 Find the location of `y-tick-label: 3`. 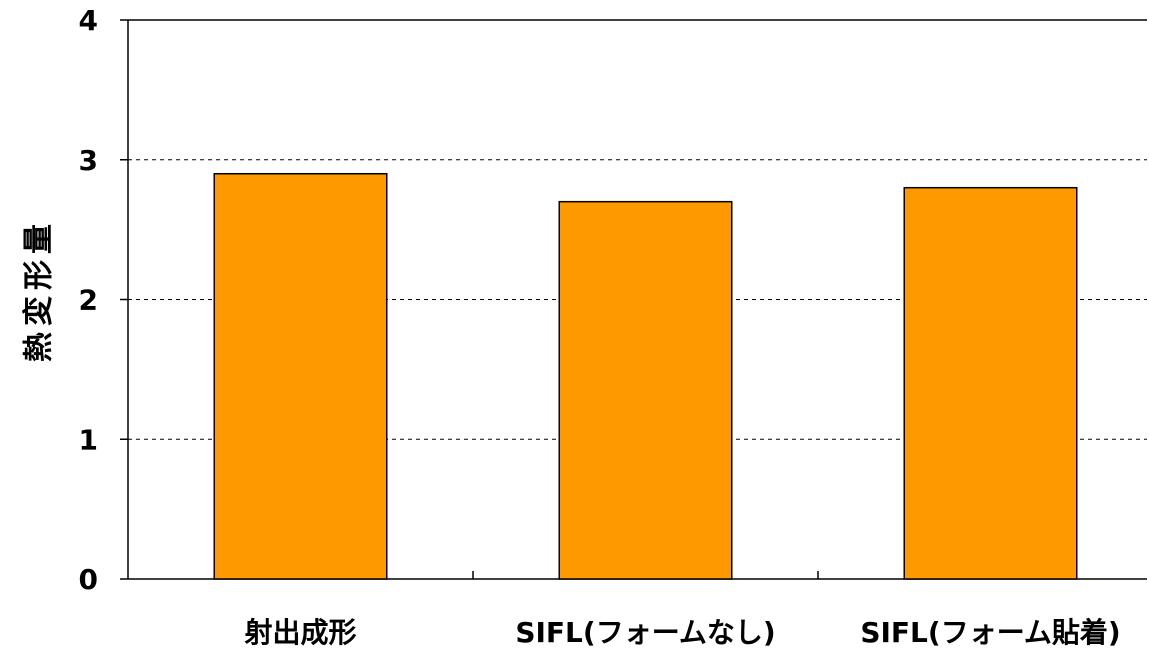

y-tick-label: 3 is located at coordinates (88, 160).